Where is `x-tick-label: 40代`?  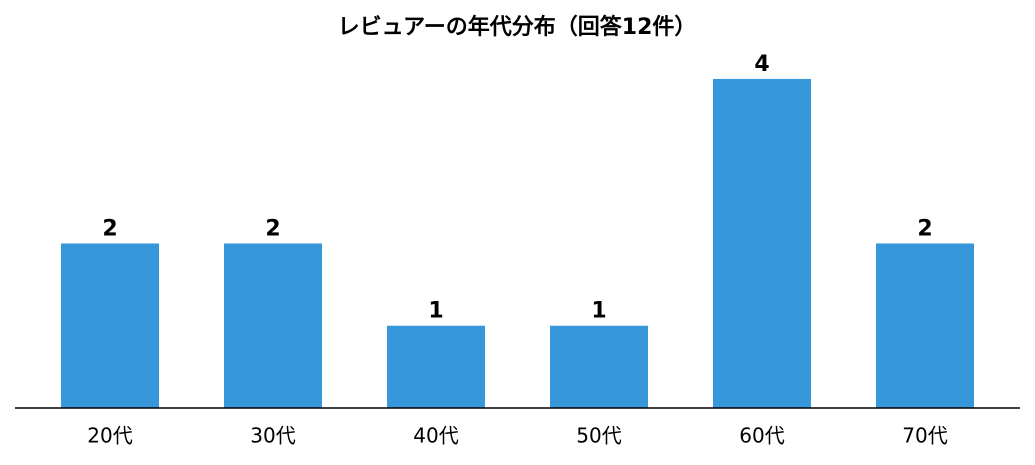
x-tick-label: 40代 is located at coordinates (435, 436).